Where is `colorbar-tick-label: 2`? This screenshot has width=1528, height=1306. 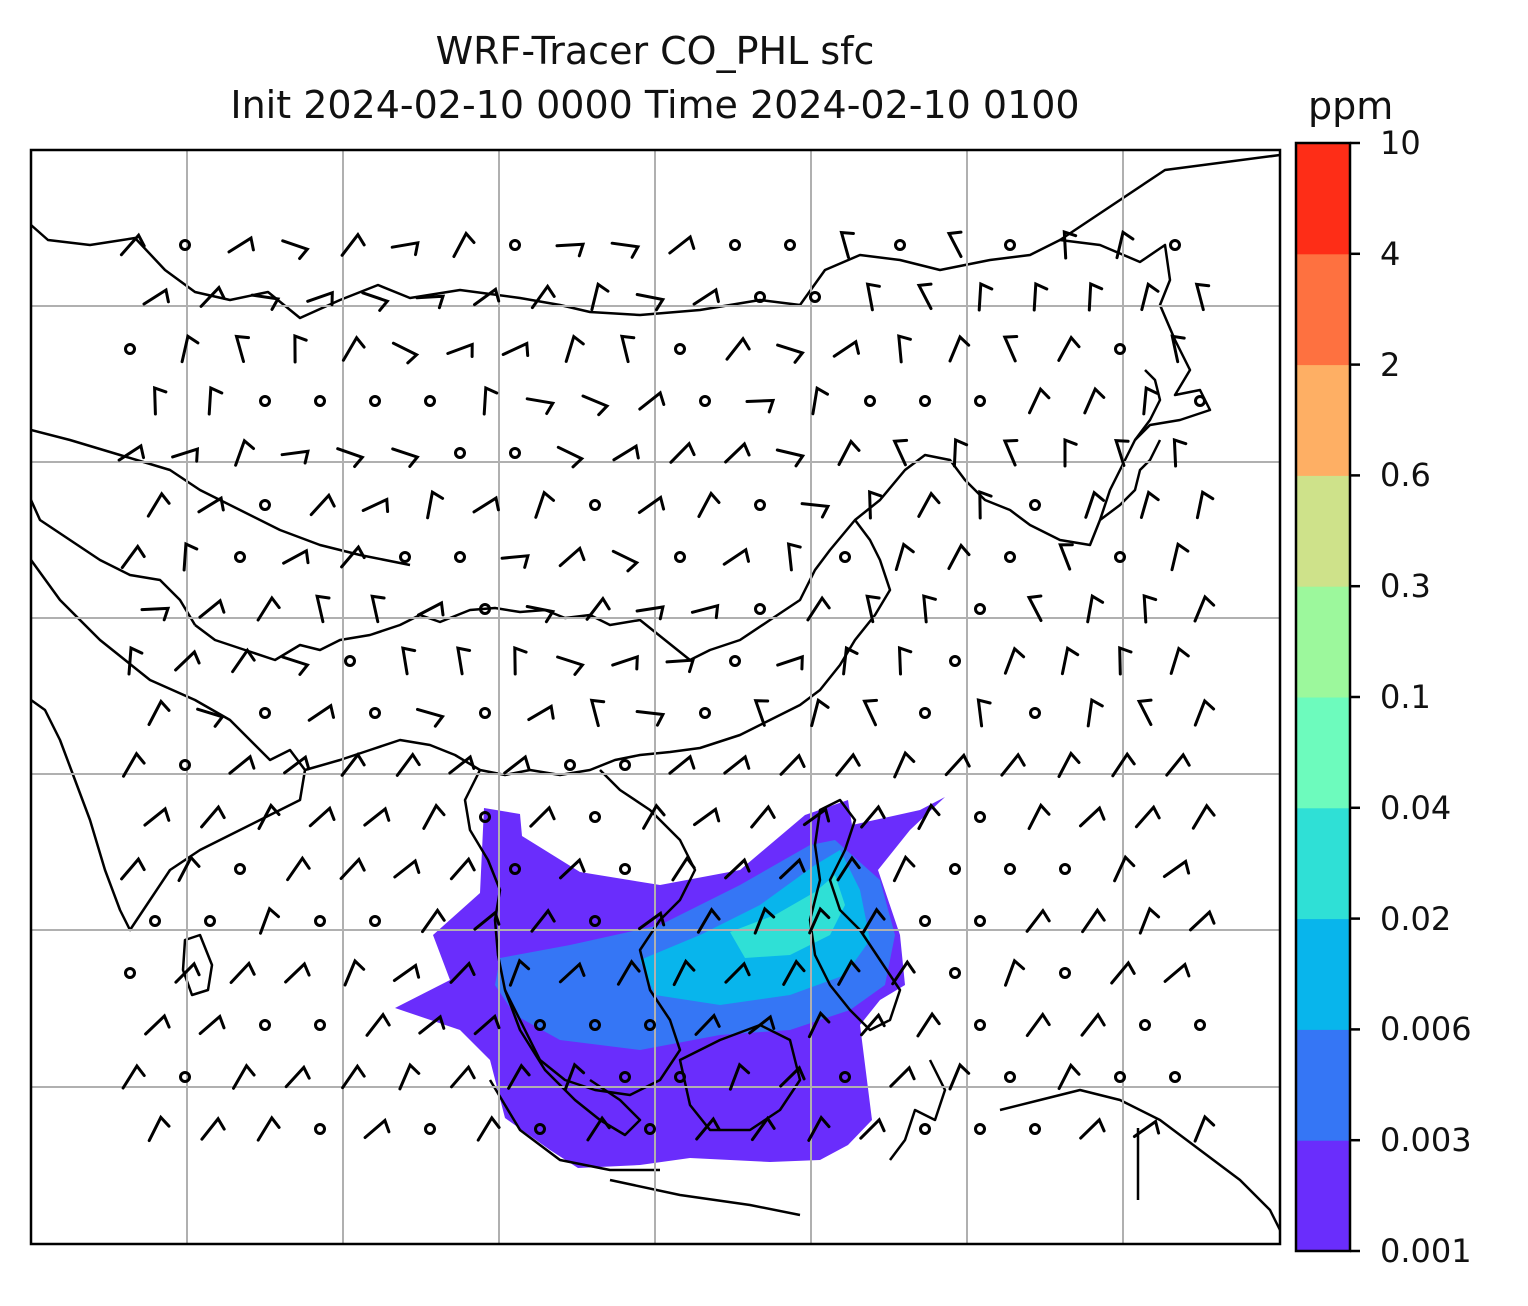 colorbar-tick-label: 2 is located at coordinates (1390, 364).